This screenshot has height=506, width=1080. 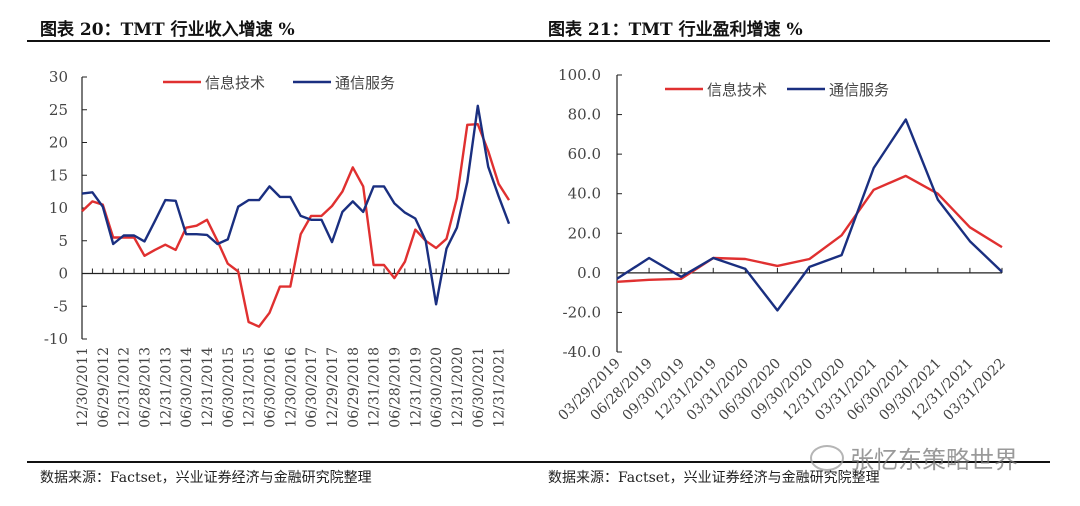 What do you see at coordinates (283, 41) in the screenshot?
I see `left-title-rule` at bounding box center [283, 41].